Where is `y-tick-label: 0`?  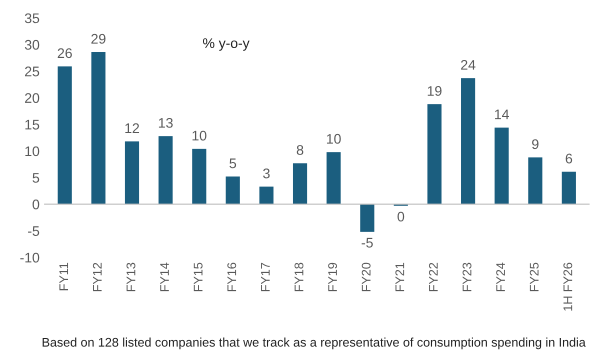 y-tick-label: 0 is located at coordinates (36, 205).